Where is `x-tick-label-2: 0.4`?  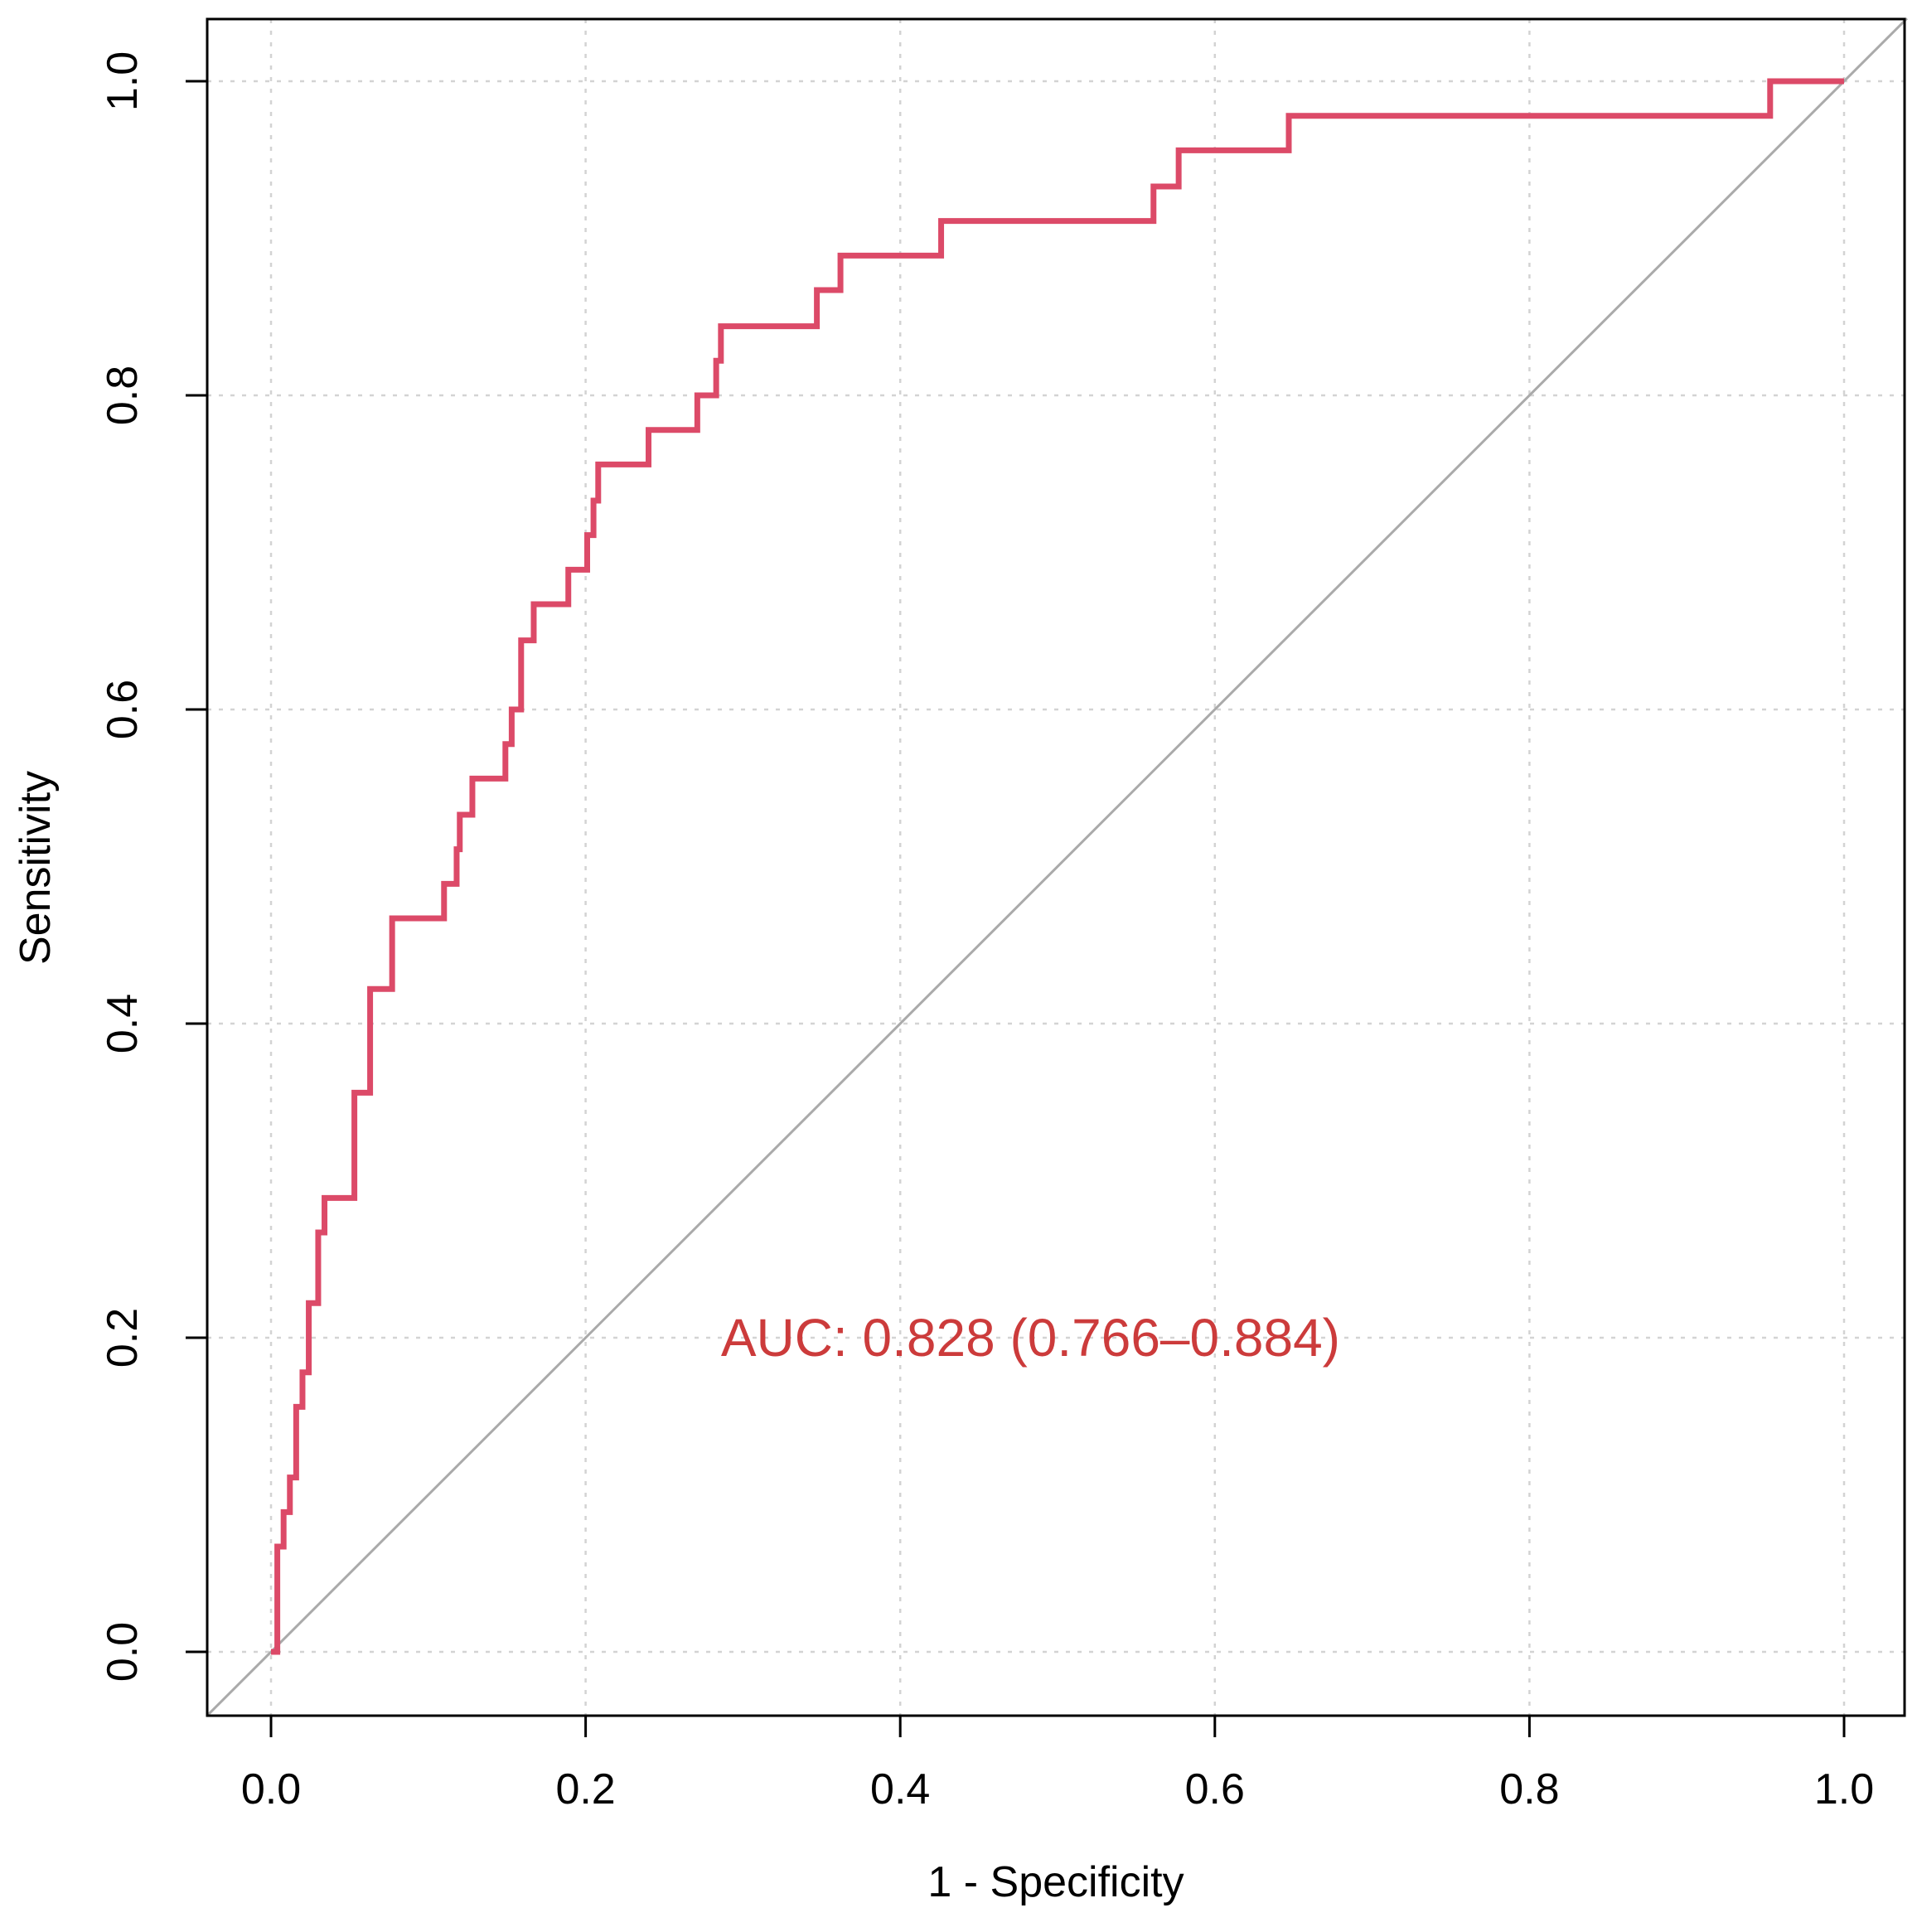
x-tick-label-2: 0.4 is located at coordinates (900, 1789).